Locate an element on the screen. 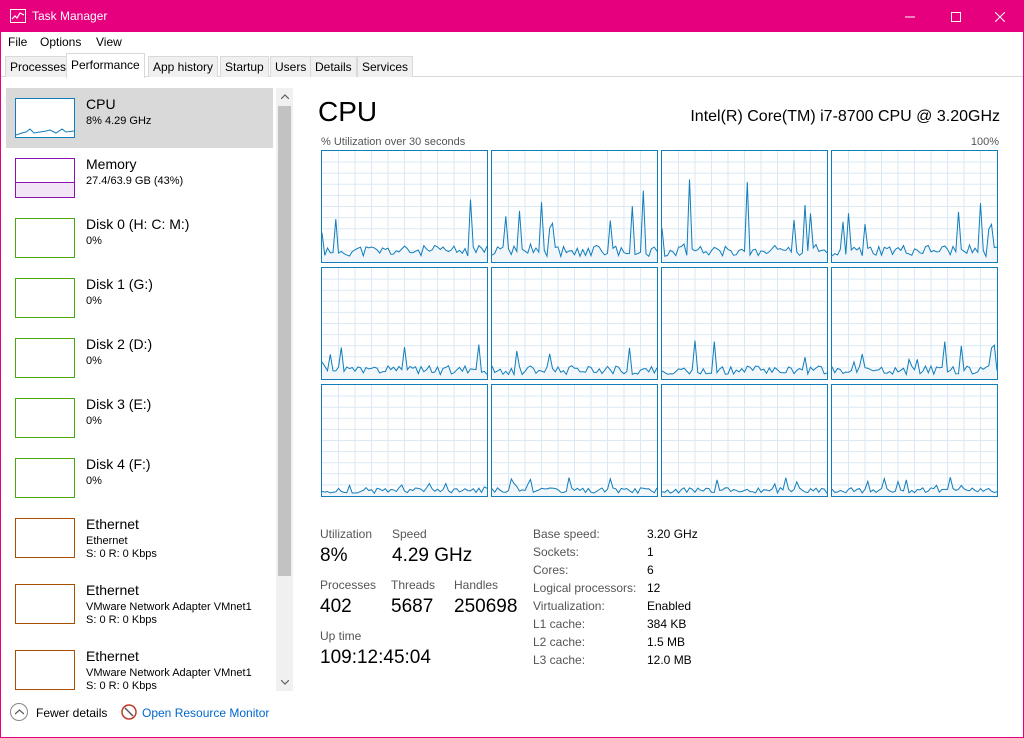 This screenshot has height=738, width=1024. tab-details: Details is located at coordinates (333, 66).